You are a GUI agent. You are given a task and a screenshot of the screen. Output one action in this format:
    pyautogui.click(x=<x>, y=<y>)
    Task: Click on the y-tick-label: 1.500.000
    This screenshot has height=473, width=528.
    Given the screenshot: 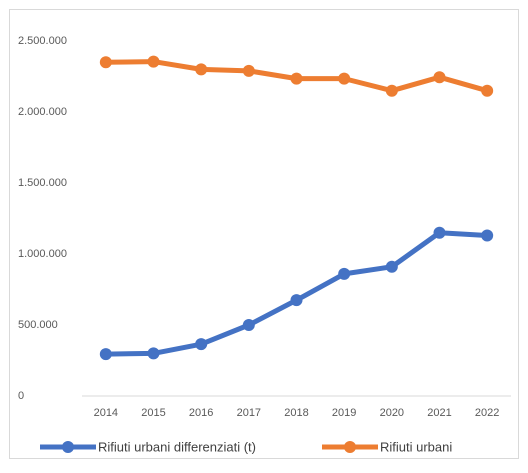 What is the action you would take?
    pyautogui.click(x=42, y=183)
    